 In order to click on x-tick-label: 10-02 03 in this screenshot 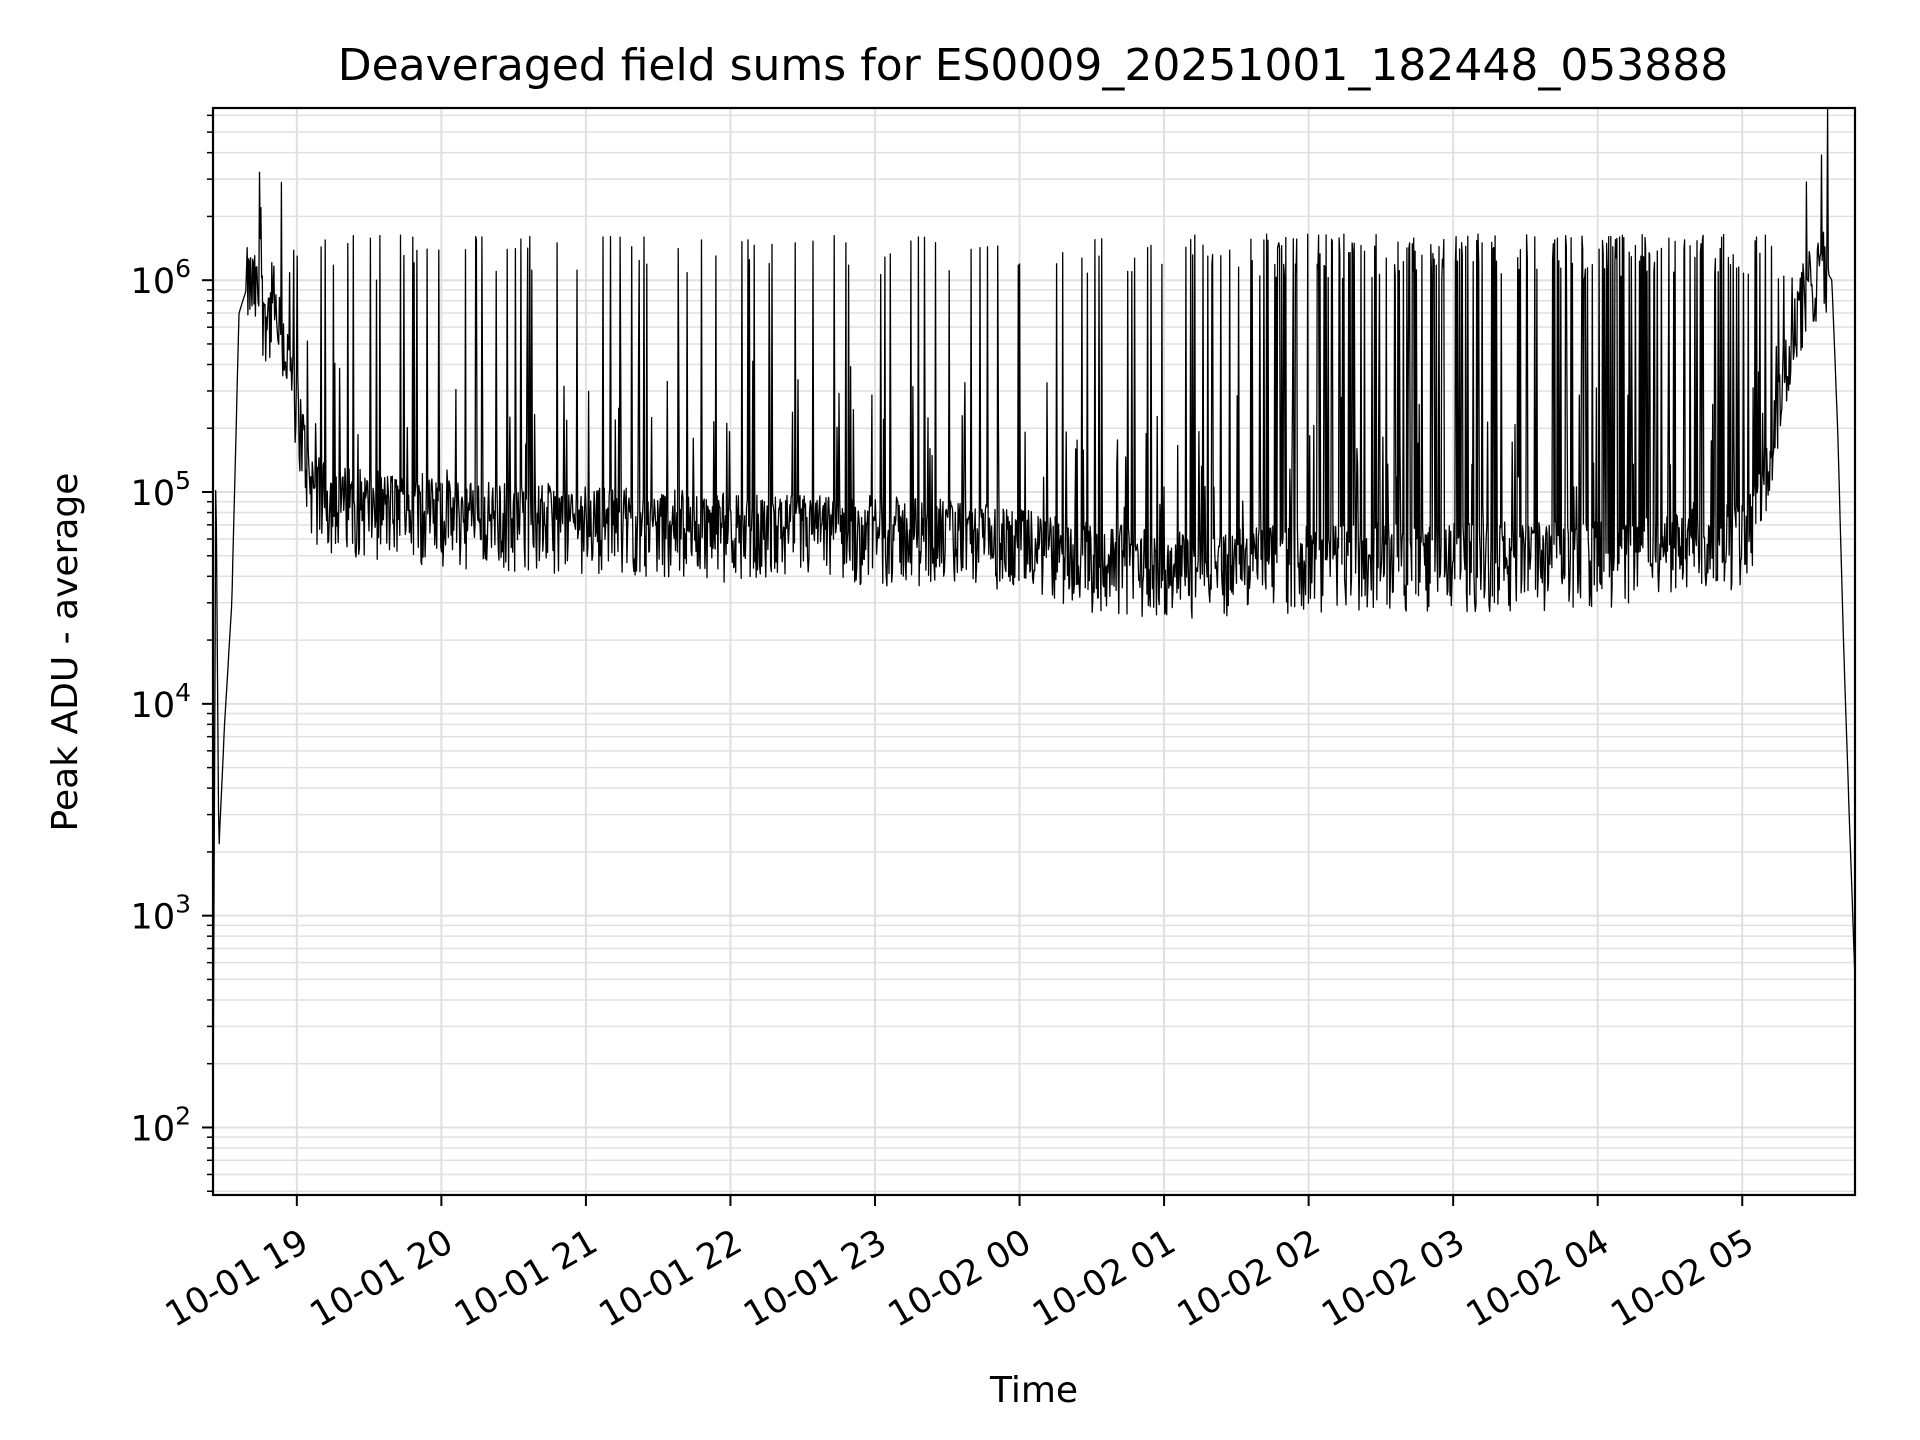, I will do `click(1393, 1278)`.